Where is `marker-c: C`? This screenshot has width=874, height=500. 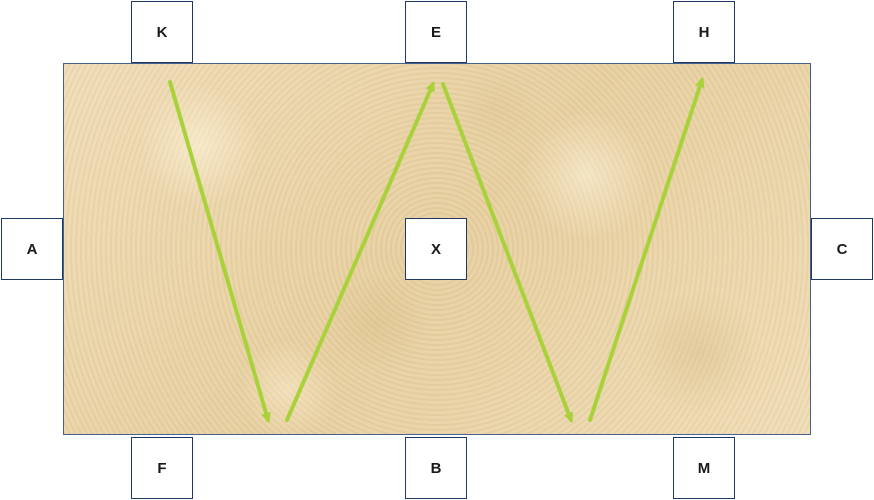 marker-c: C is located at coordinates (842, 249).